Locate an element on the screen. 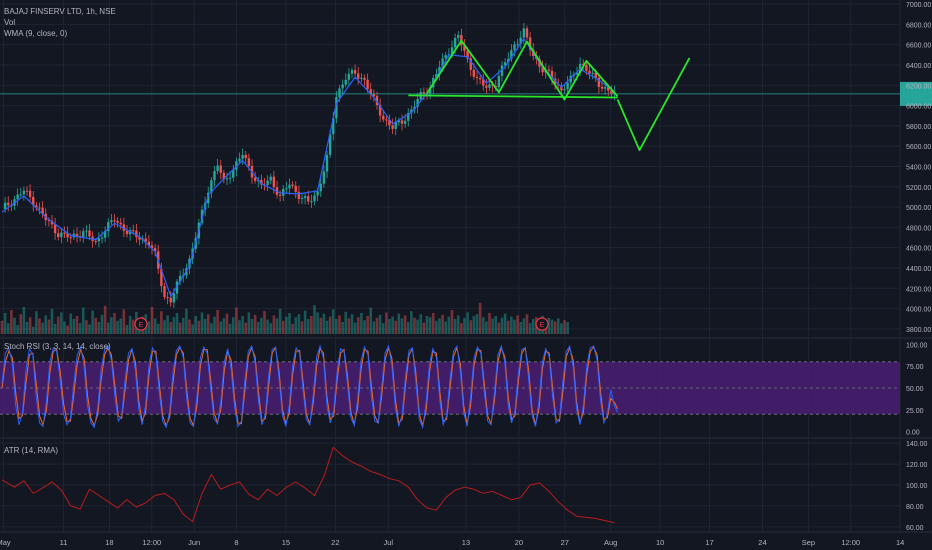 The height and width of the screenshot is (550, 932). symbol-title: BAJAJ FINSERV LTD, 1h, NSE is located at coordinates (60, 11).